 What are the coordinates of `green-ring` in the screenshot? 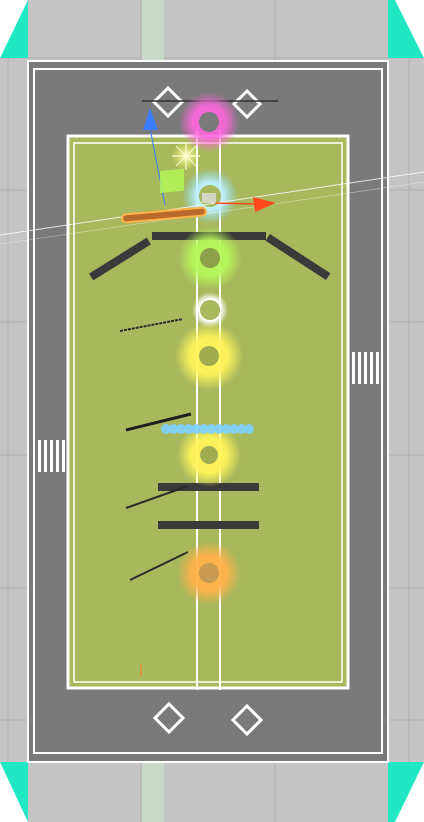 It's located at (210, 258).